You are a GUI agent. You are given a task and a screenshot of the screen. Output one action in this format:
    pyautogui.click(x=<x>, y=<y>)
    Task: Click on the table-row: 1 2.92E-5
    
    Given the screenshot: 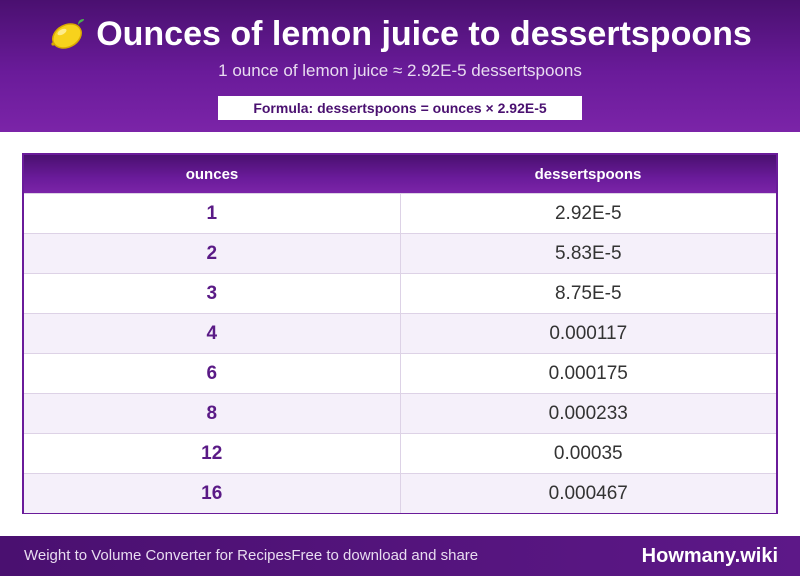 What is the action you would take?
    pyautogui.click(x=400, y=213)
    